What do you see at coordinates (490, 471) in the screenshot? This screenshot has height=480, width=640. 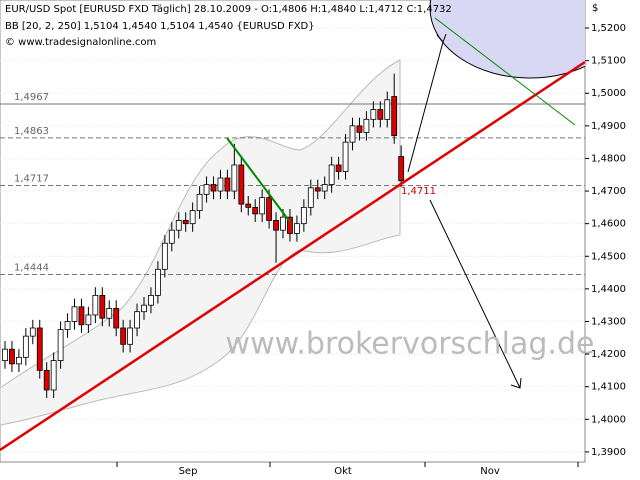 I see `x-tick-label: Nov` at bounding box center [490, 471].